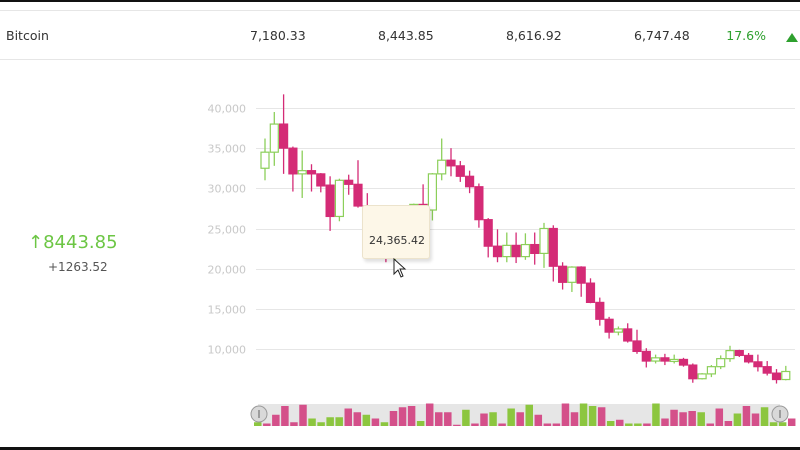 This screenshot has width=800, height=450. What do you see at coordinates (746, 35) in the screenshot?
I see `change-percent: 17.6%` at bounding box center [746, 35].